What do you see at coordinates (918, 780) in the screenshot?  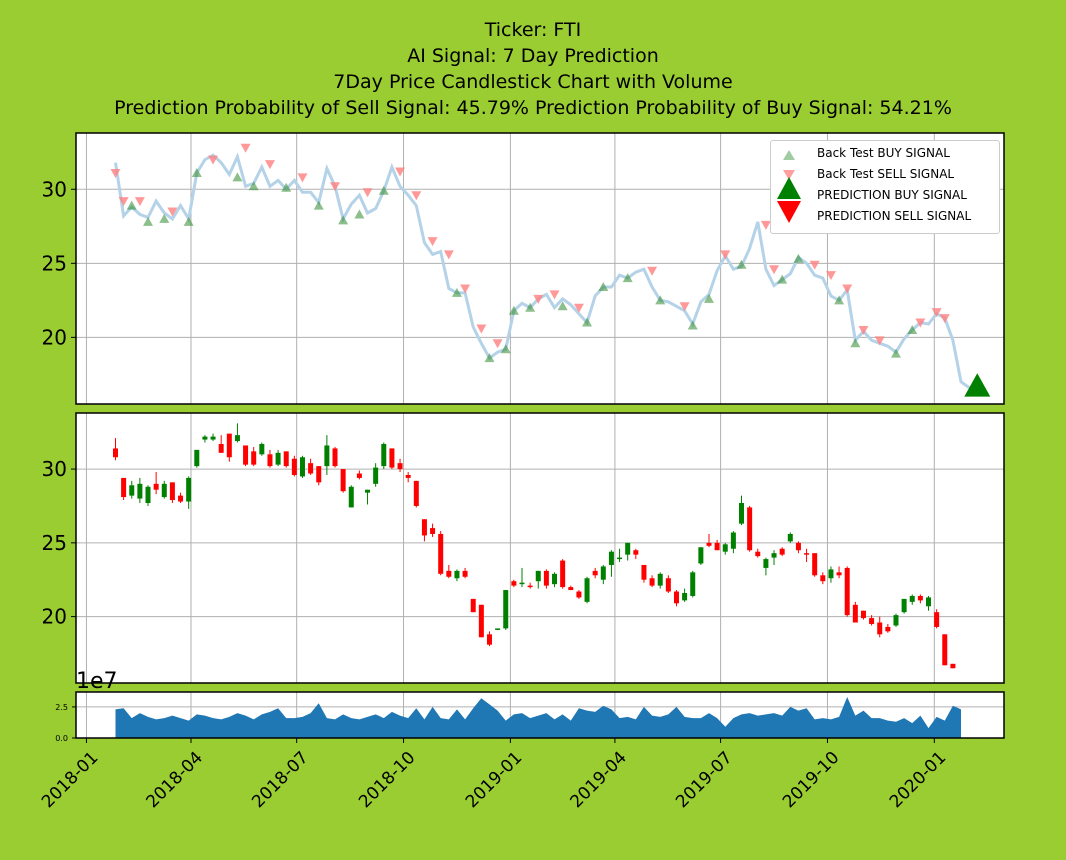 I see `x-tick-label: 2020-01` at bounding box center [918, 780].